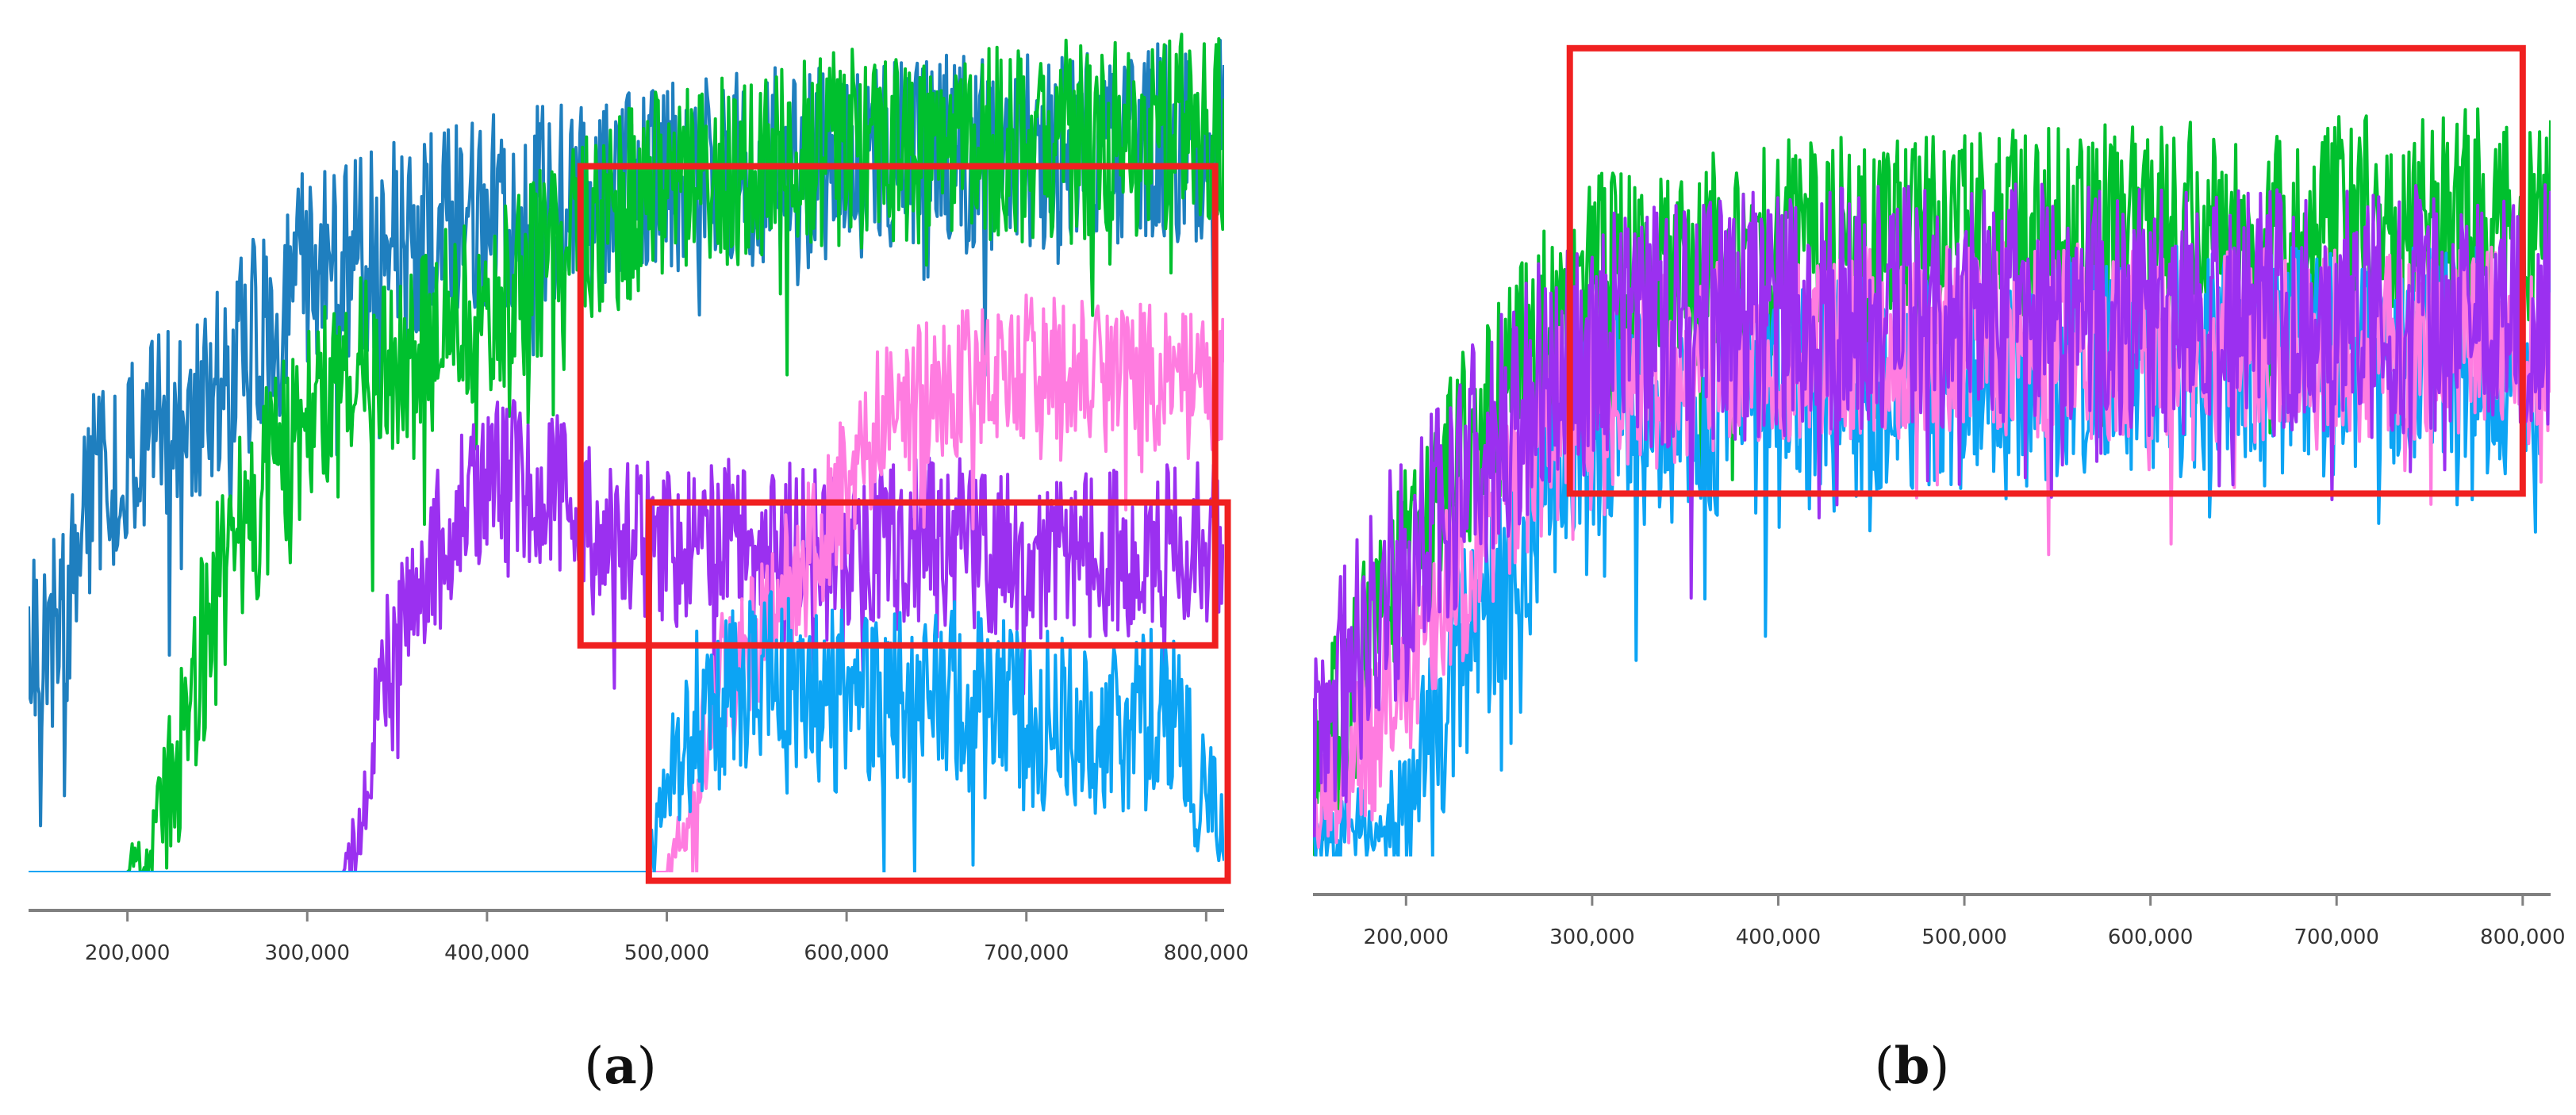  Describe the element at coordinates (626, 731) in the screenshot. I see `series-line` at that location.